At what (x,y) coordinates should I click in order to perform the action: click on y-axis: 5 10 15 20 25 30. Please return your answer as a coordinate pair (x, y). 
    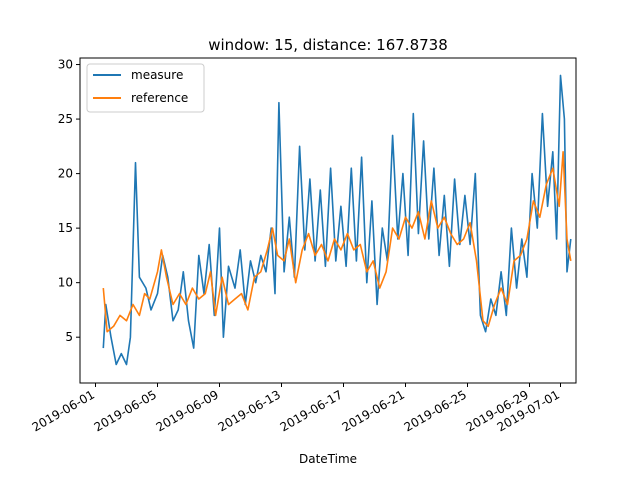
    Looking at the image, I should click on (69, 201).